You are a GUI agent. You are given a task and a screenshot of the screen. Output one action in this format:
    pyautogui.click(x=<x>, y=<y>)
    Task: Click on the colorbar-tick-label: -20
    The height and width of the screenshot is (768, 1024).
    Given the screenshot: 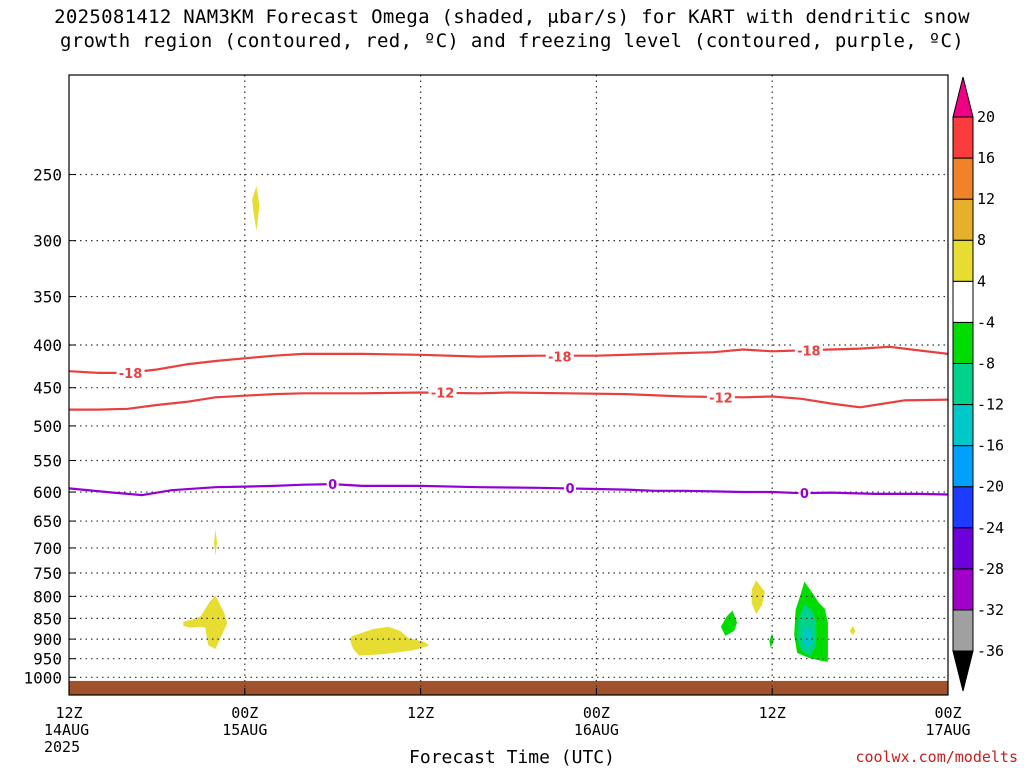 What is the action you would take?
    pyautogui.click(x=990, y=487)
    